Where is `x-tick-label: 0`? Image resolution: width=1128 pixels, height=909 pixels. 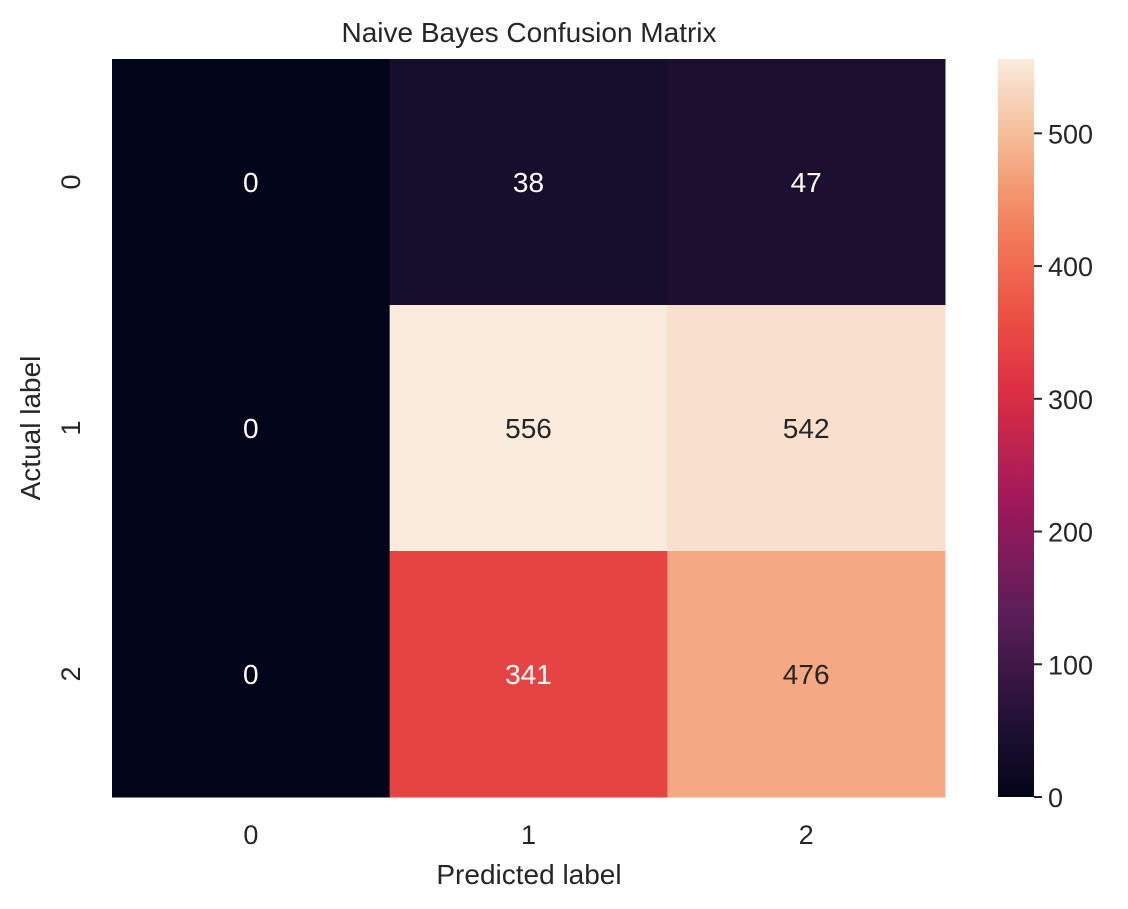 x-tick-label: 0 is located at coordinates (250, 835).